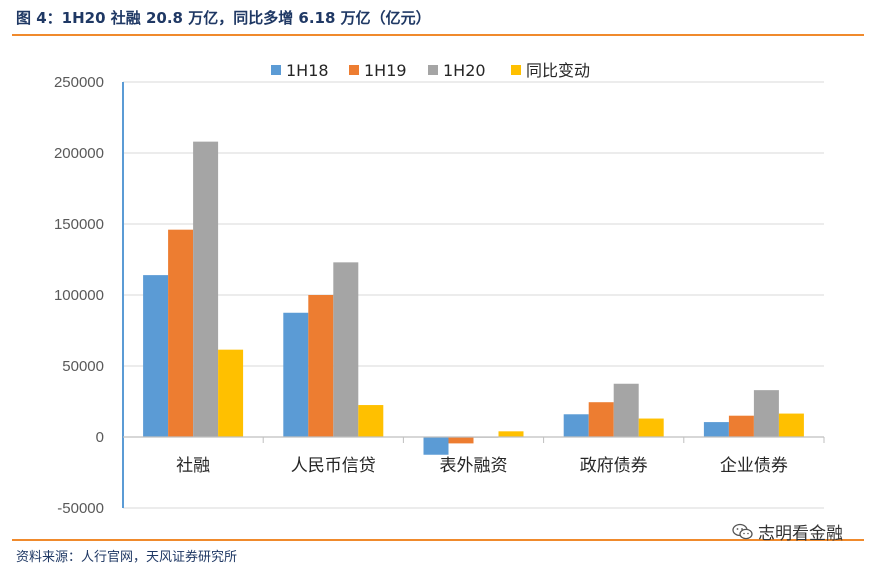 This screenshot has height=570, width=873. Describe the element at coordinates (438, 540) in the screenshot. I see `bottom-rule` at that location.